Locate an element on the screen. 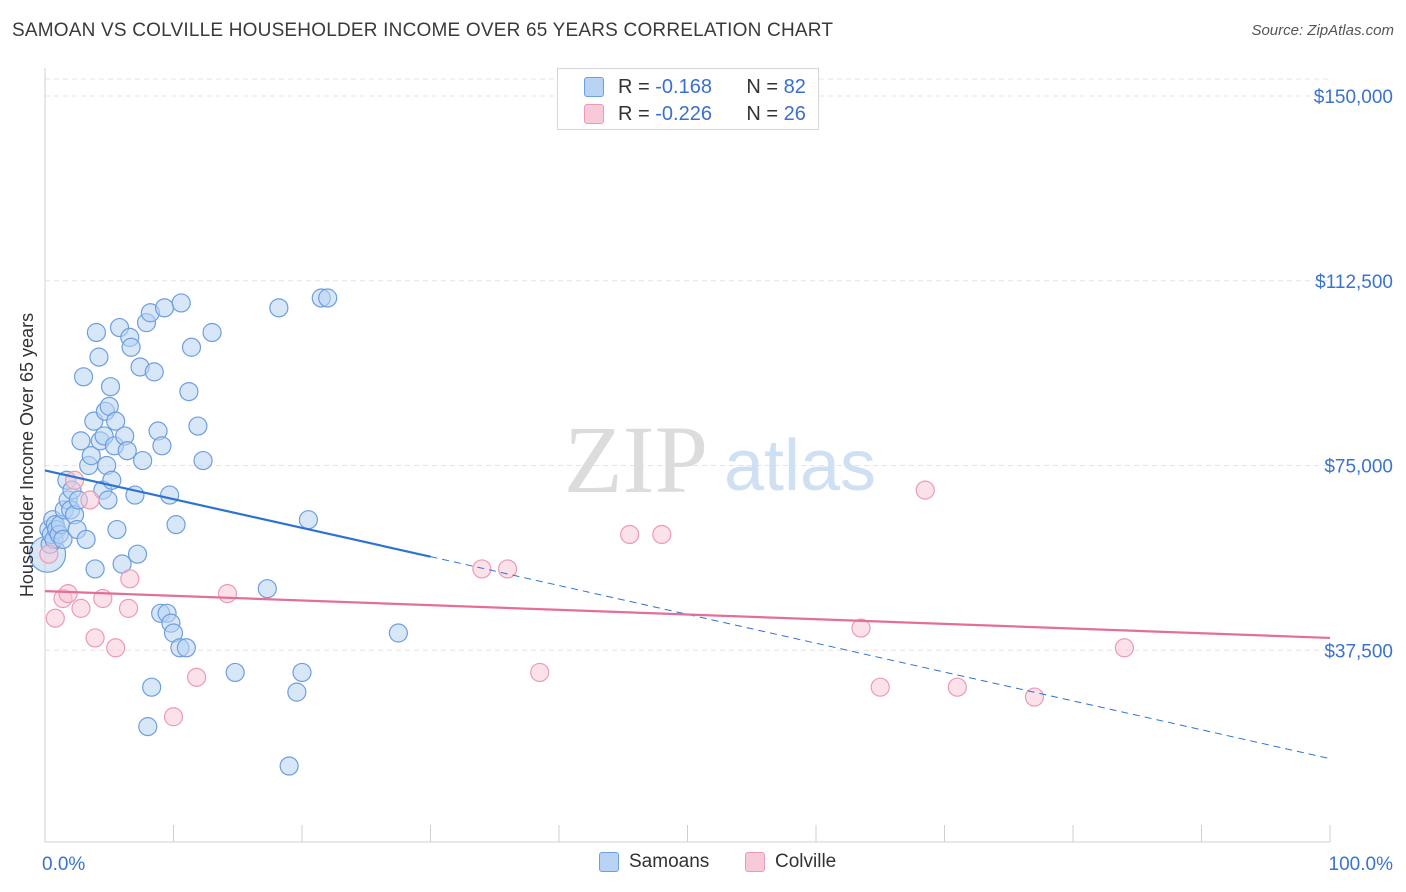 The width and height of the screenshot is (1406, 892). x-tick-label: 100.0% is located at coordinates (1361, 864).